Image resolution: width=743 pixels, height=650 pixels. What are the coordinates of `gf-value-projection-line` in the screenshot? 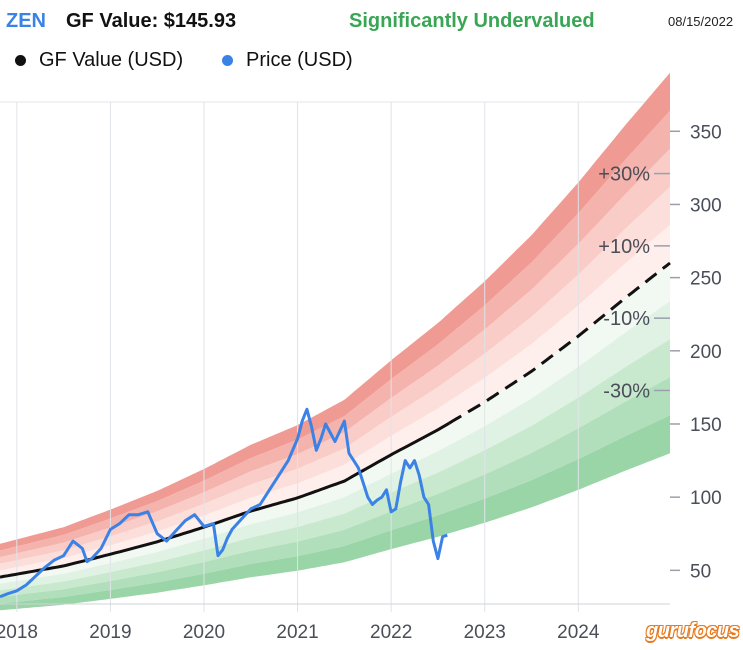 It's located at (559, 343).